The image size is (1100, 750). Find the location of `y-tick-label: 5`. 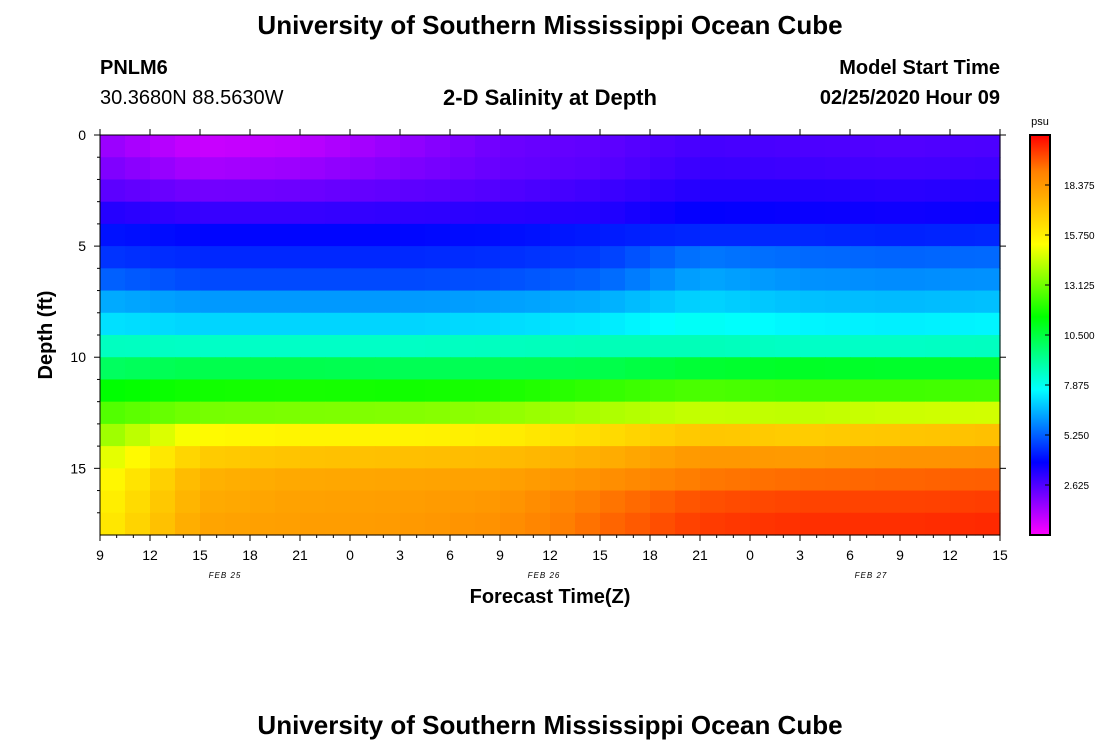

y-tick-label: 5 is located at coordinates (82, 246).